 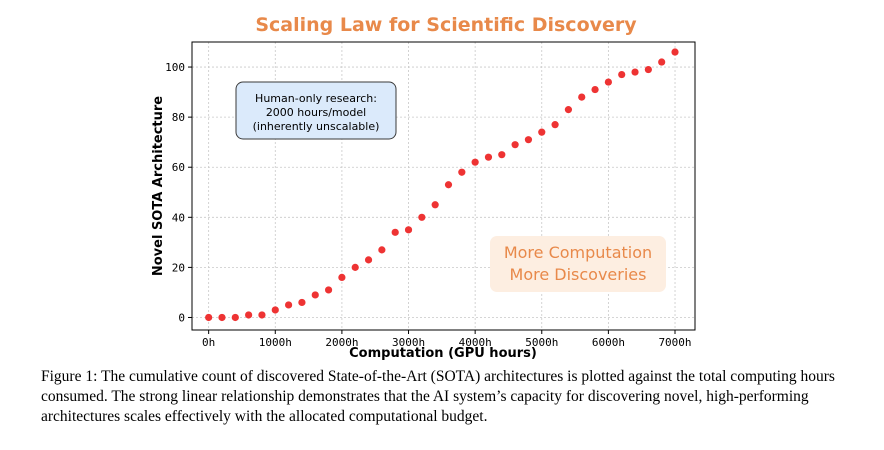 I want to click on scaling-annotation-line-2: More Discoveries, so click(x=578, y=274).